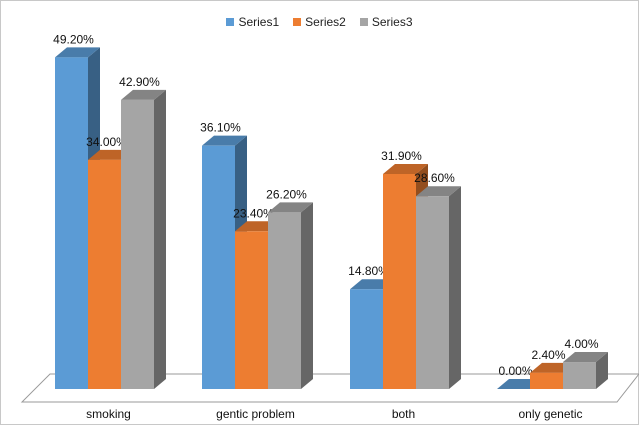 Image resolution: width=639 pixels, height=425 pixels. What do you see at coordinates (392, 22) in the screenshot?
I see `legend-label-series3: Series3` at bounding box center [392, 22].